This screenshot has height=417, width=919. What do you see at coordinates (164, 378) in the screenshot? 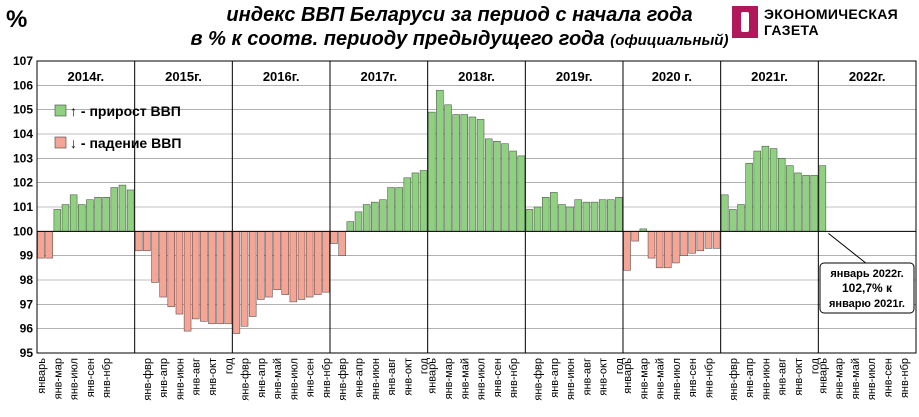
I see `x-tick-label: янв-апр` at bounding box center [164, 378].